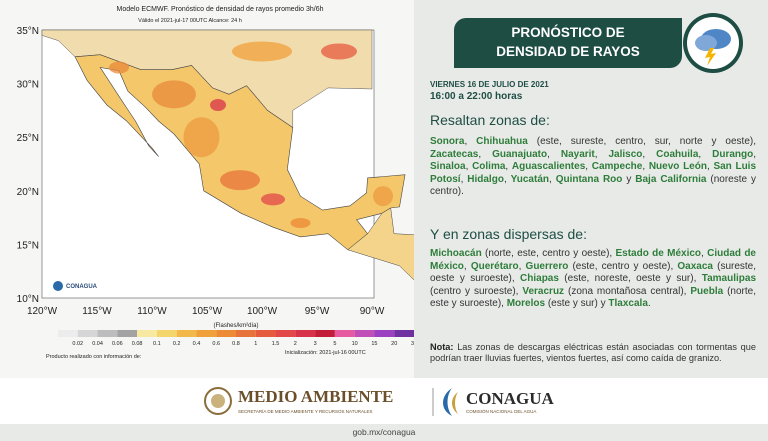  What do you see at coordinates (454, 154) in the screenshot?
I see `state-name: Zacatecas` at bounding box center [454, 154].